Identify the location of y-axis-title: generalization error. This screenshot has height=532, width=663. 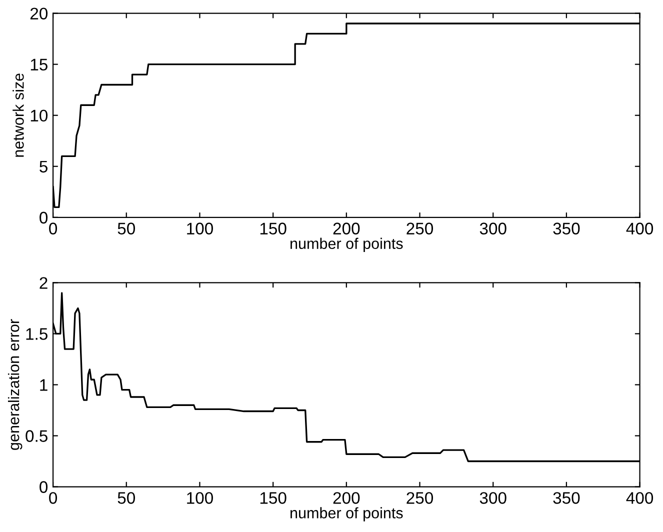
(15, 384).